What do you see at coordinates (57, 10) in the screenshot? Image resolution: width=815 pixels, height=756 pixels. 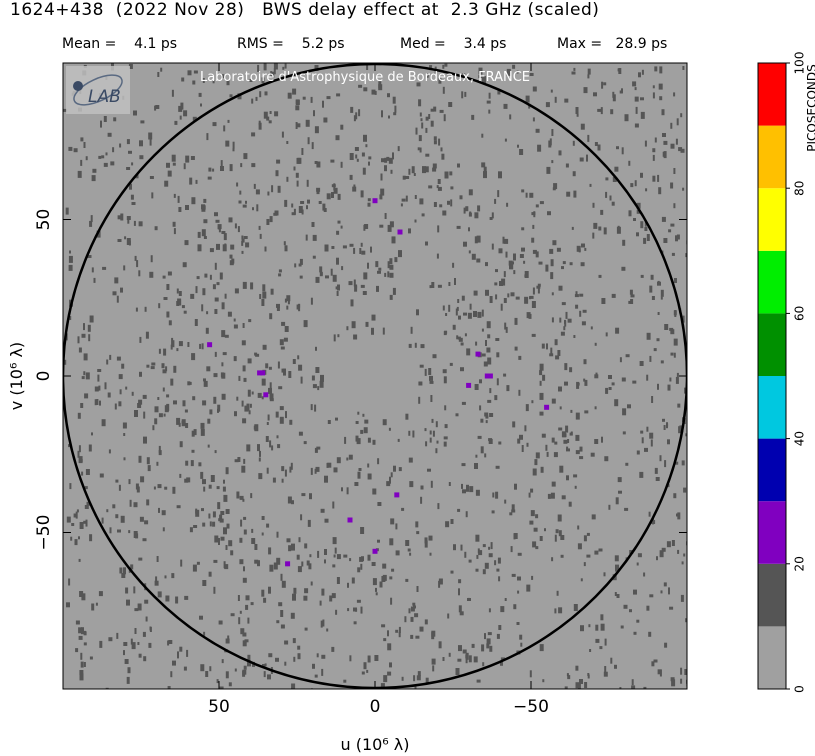 I see `source-name: 1624+438` at bounding box center [57, 10].